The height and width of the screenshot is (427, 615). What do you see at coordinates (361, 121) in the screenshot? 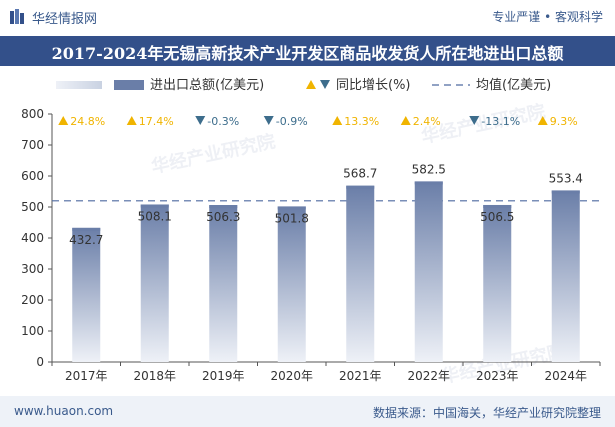
I see `growth-label: 13.3%` at bounding box center [361, 121].